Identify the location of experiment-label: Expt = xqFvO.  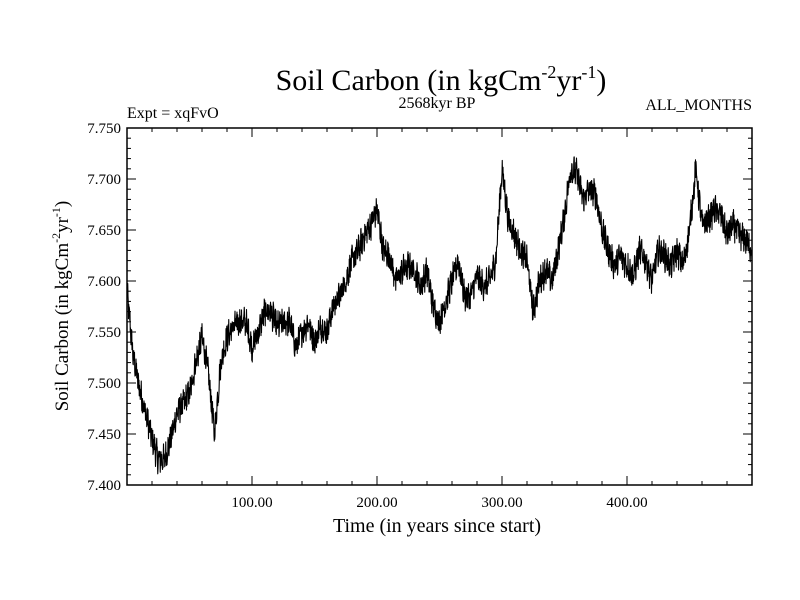
(173, 113).